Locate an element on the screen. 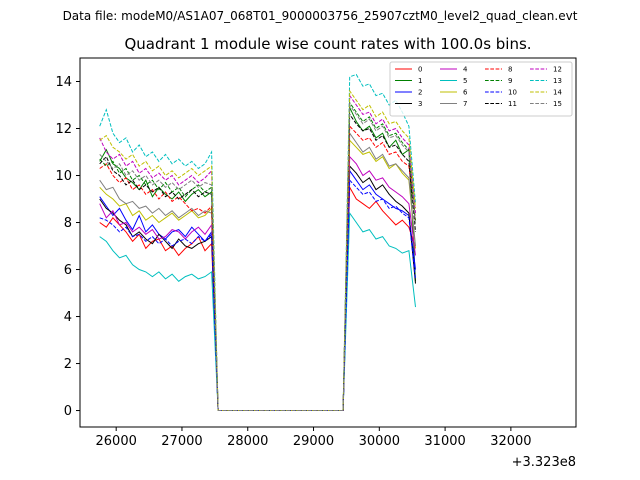 This screenshot has width=640, height=480. legend-label-8: 8 is located at coordinates (510, 70).